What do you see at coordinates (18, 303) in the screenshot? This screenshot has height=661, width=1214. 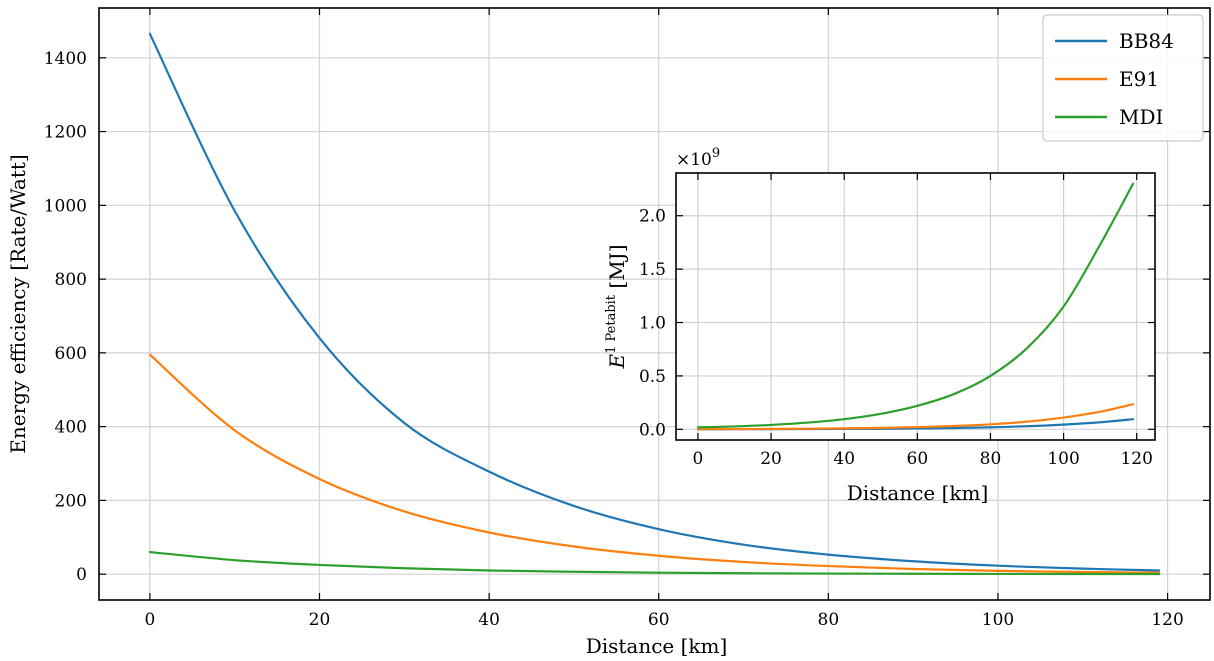 I see `main-y-axis-label: Energy efficiency [Rate/Watt]` at bounding box center [18, 303].